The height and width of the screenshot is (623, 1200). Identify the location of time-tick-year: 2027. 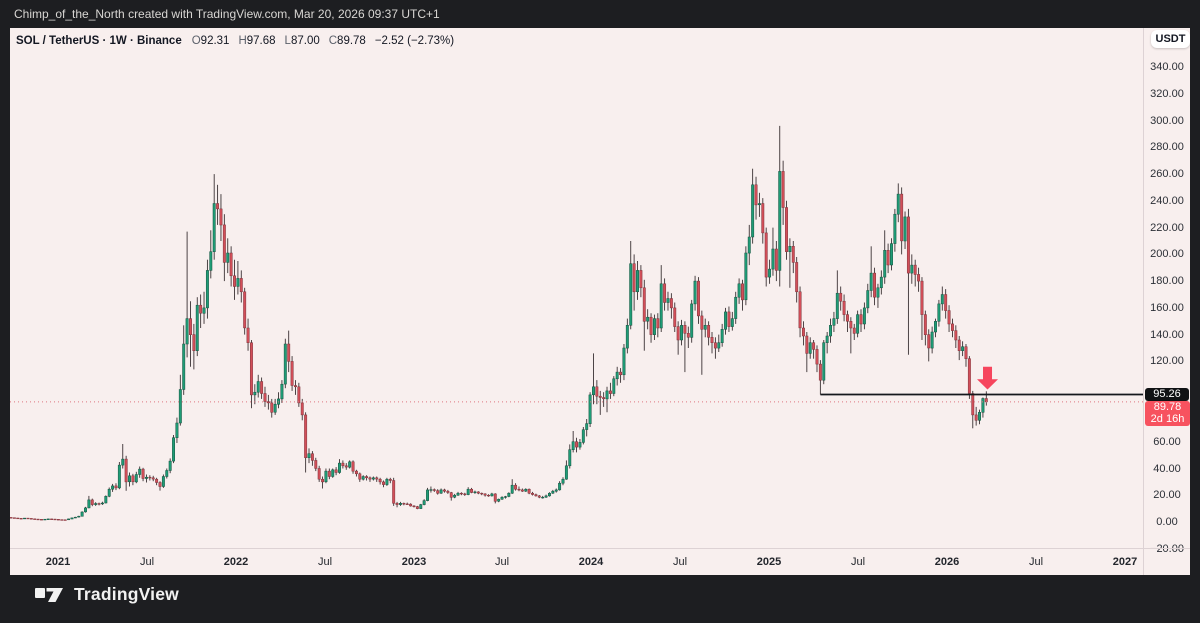
(1125, 562).